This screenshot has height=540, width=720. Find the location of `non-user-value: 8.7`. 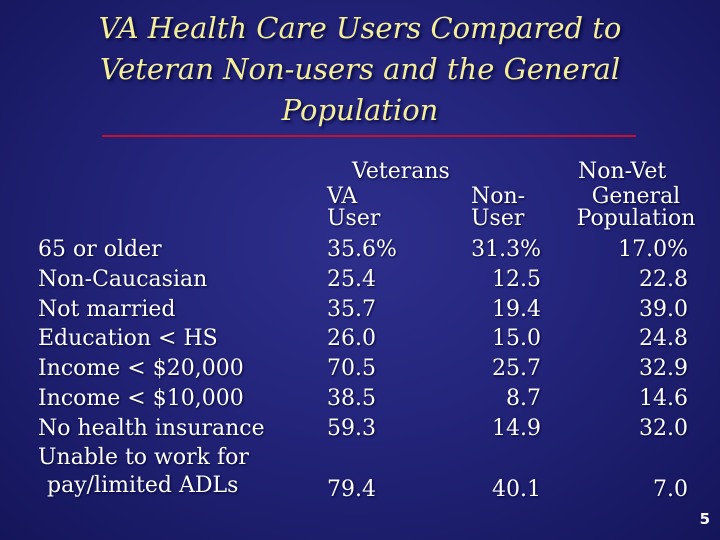

non-user-value: 8.7 is located at coordinates (523, 398).